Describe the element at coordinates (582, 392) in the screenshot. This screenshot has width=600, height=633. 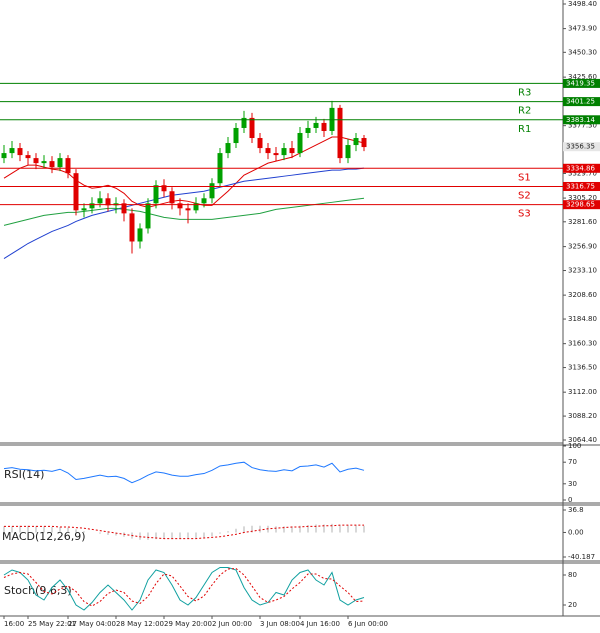
I see `y-tick-label: 3112.00` at that location.